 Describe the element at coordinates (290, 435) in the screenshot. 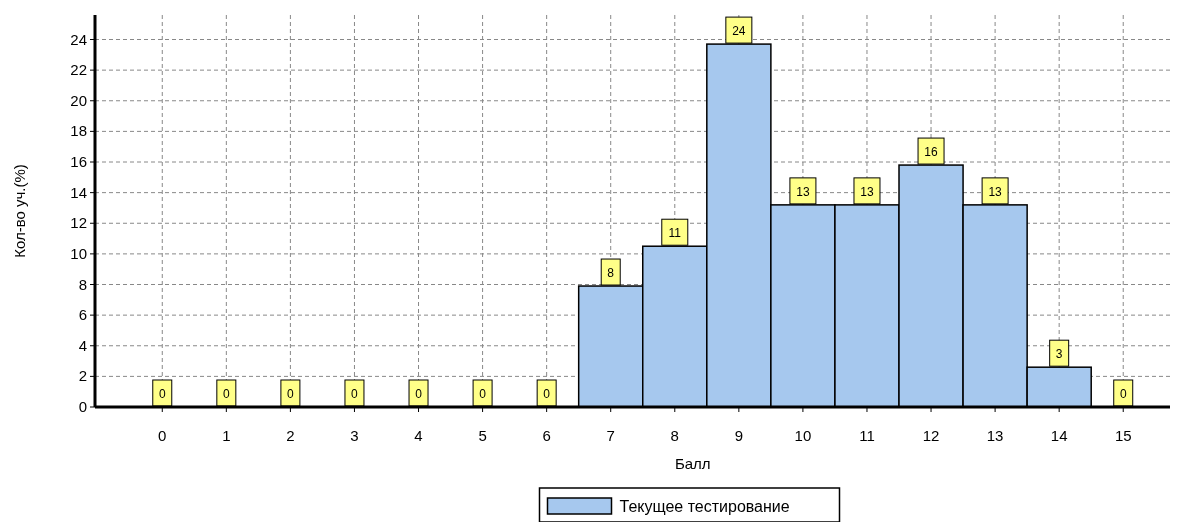

I see `x-tick-label: 2` at that location.